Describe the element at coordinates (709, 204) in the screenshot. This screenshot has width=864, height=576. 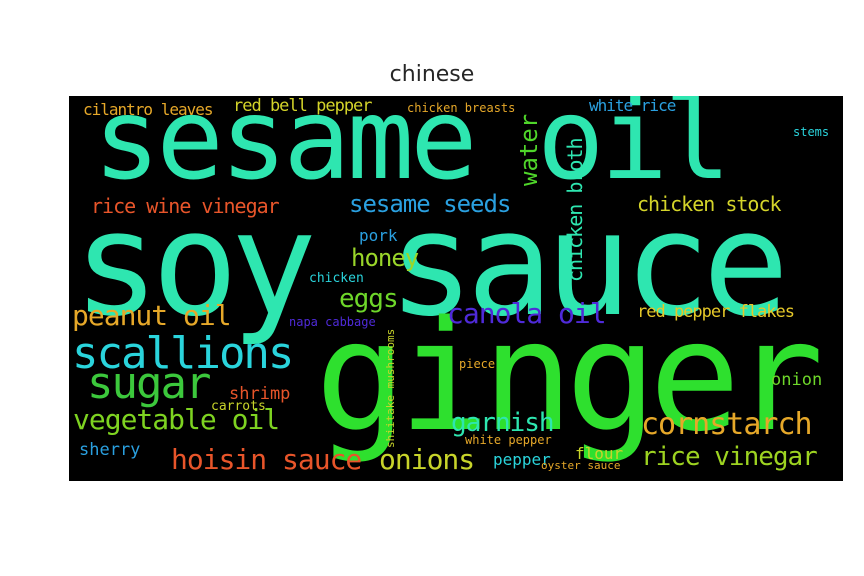
I see `word-chicken-stock: chicken stock` at that location.